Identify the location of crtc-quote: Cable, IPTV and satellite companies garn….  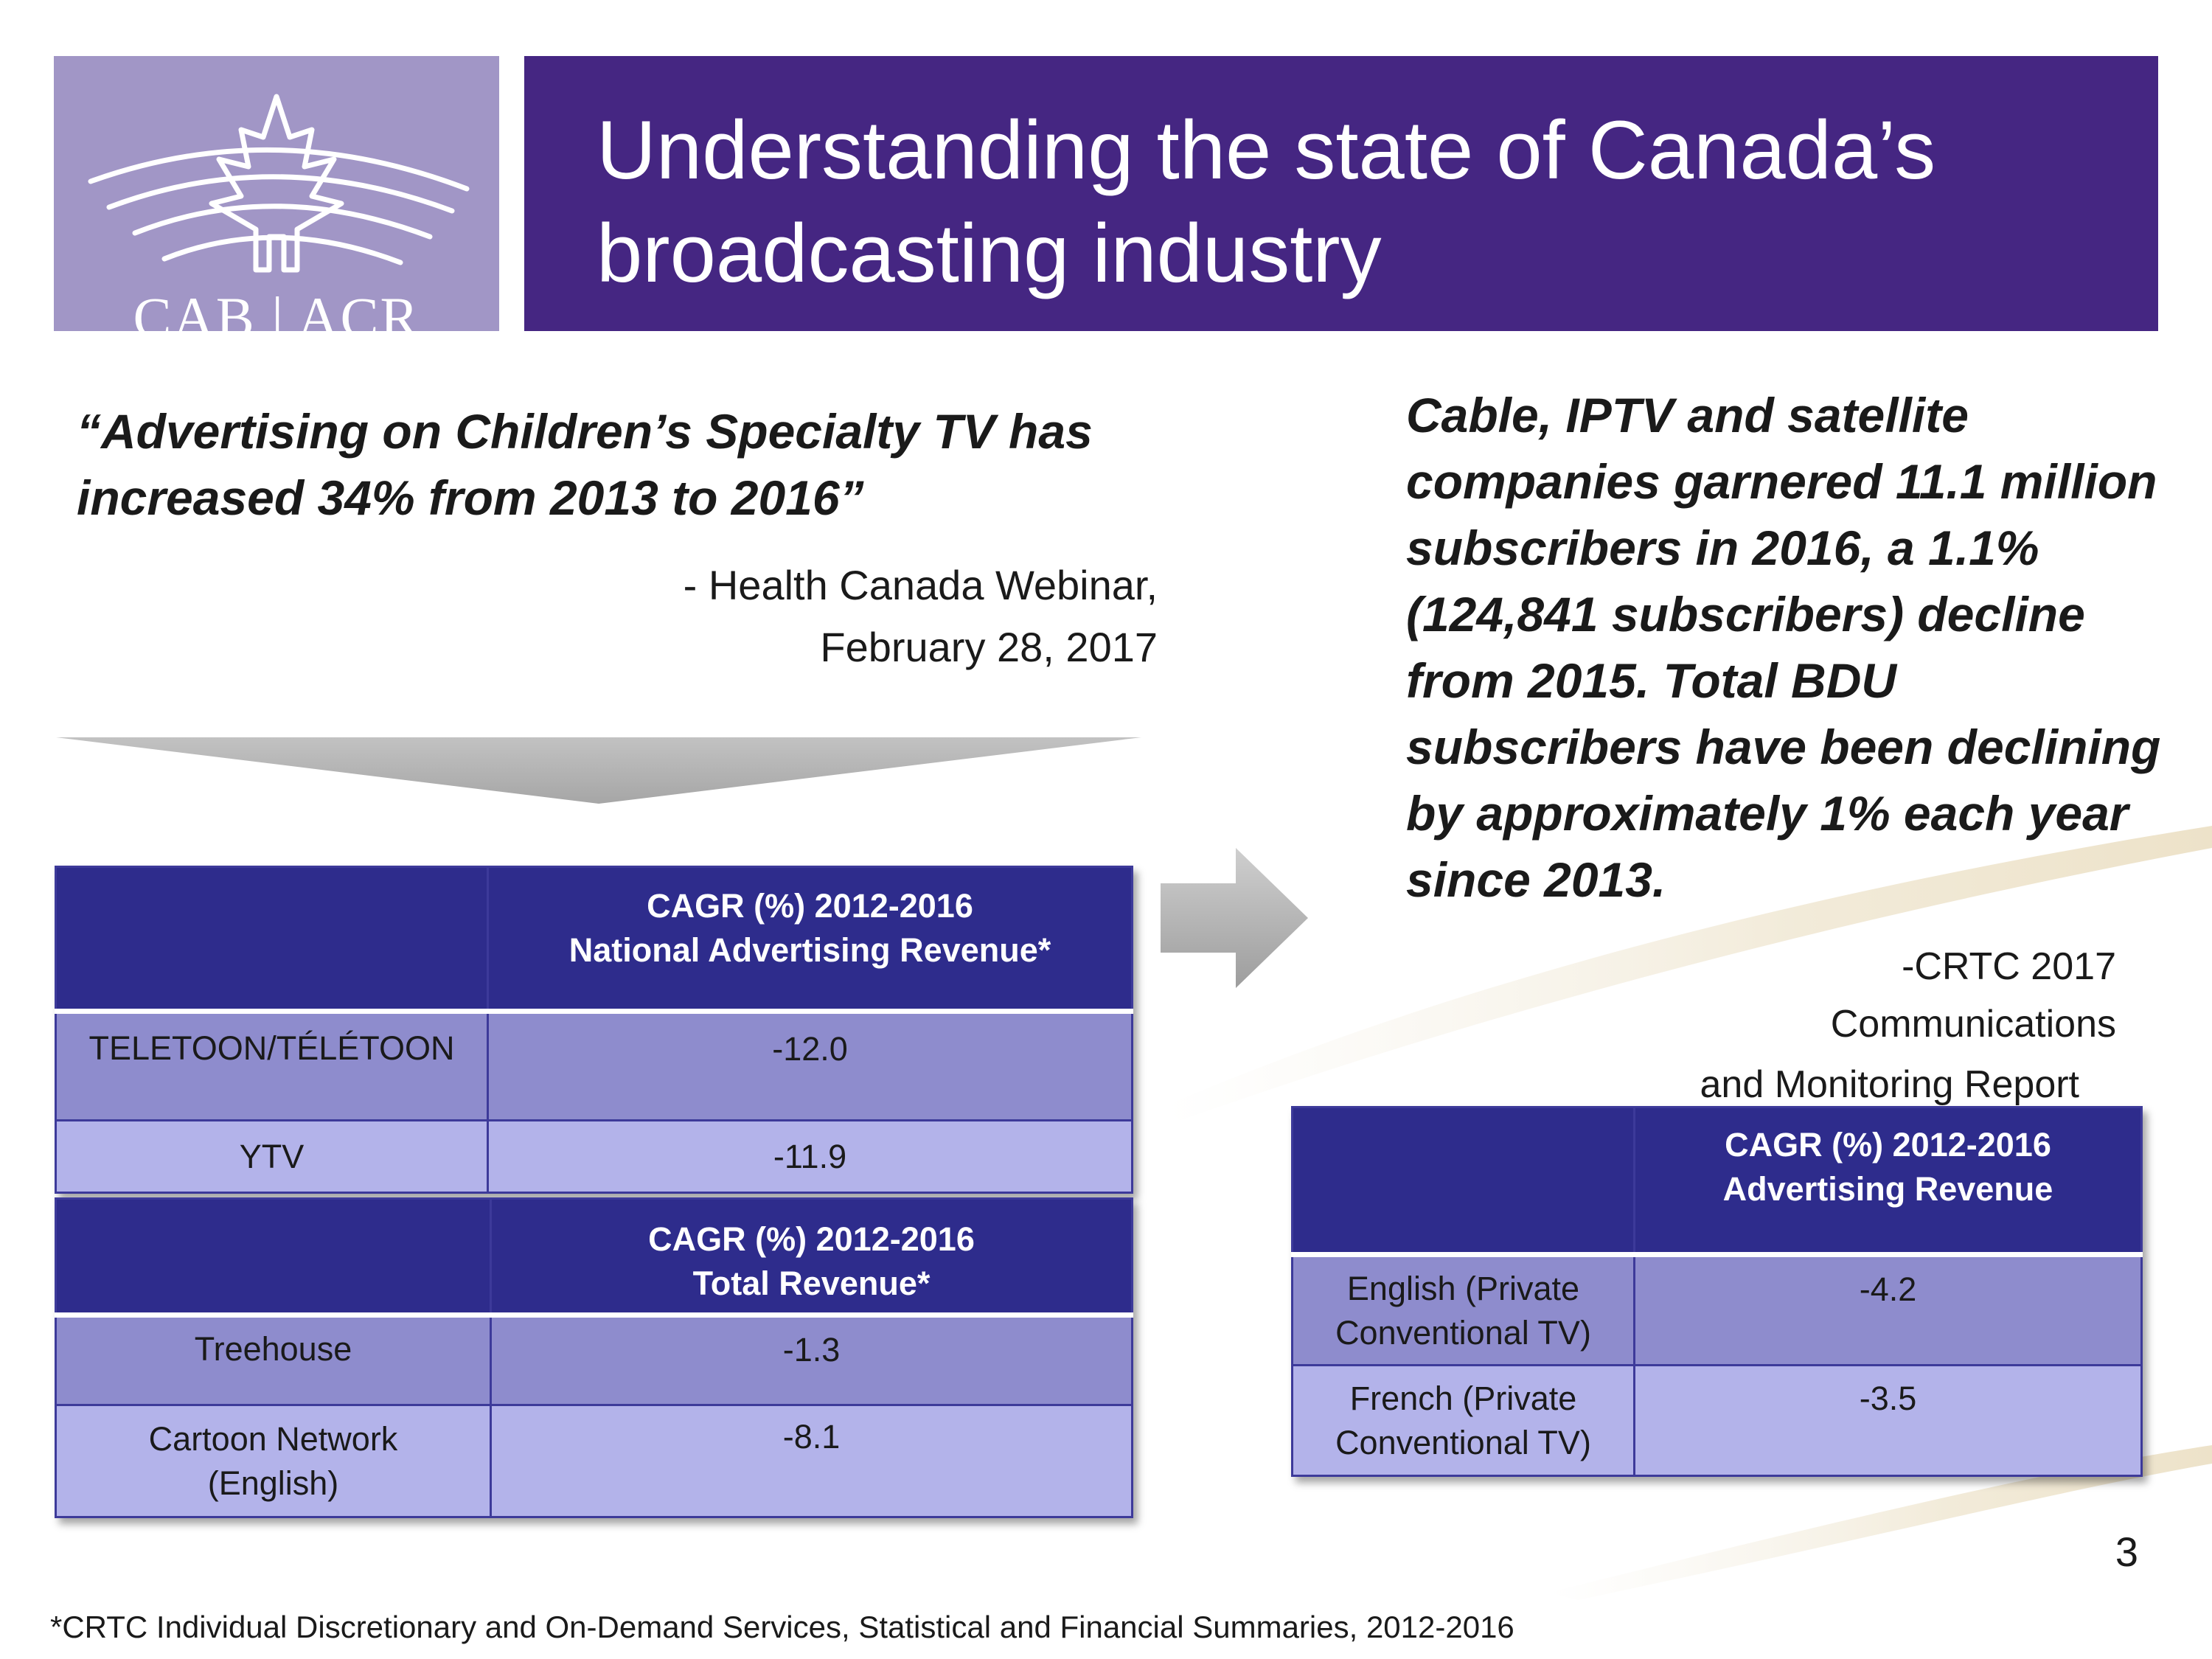
(1783, 647).